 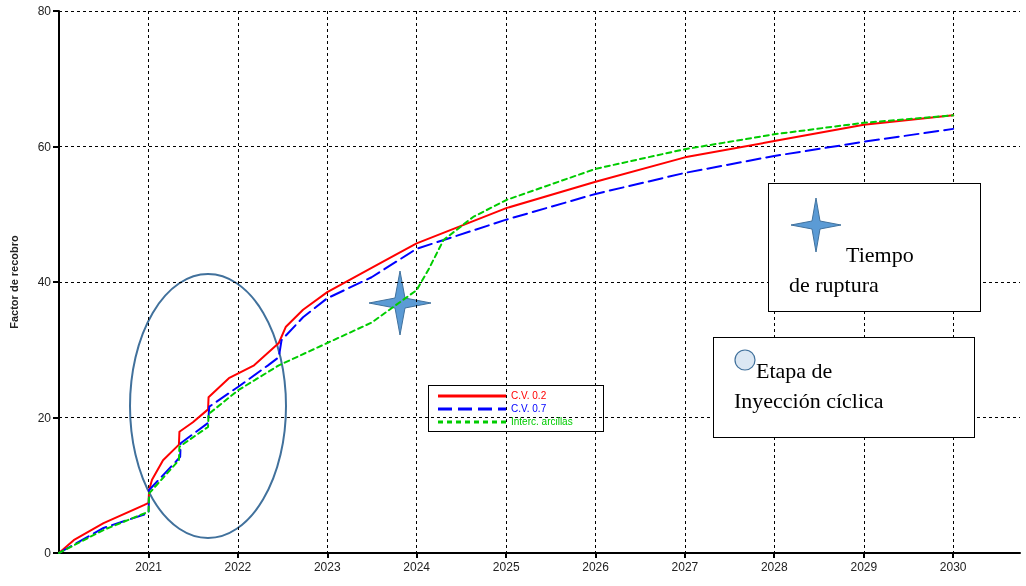 I want to click on y-tick-label: 20, so click(x=44, y=417).